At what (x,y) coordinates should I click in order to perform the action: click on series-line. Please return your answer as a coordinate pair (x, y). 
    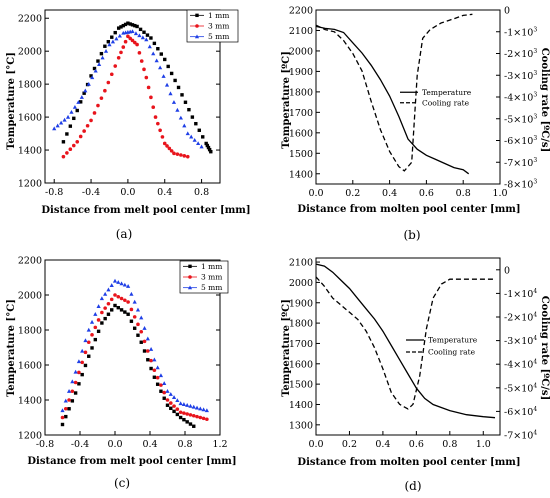
    Looking at the image, I should click on (392, 100).